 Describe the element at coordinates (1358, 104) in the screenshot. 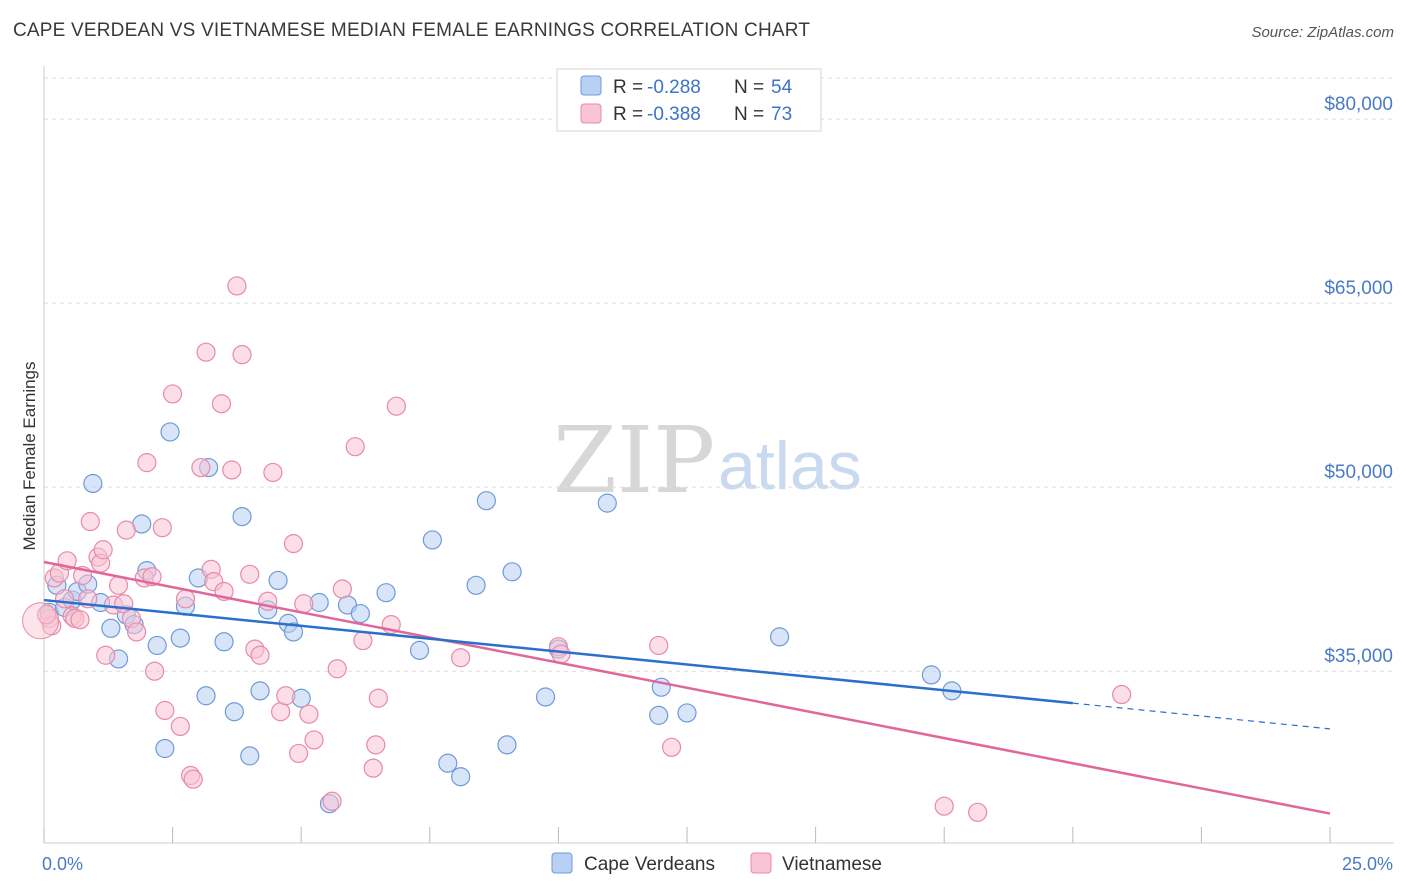

I see `y-tick-label-3: $80,000` at that location.